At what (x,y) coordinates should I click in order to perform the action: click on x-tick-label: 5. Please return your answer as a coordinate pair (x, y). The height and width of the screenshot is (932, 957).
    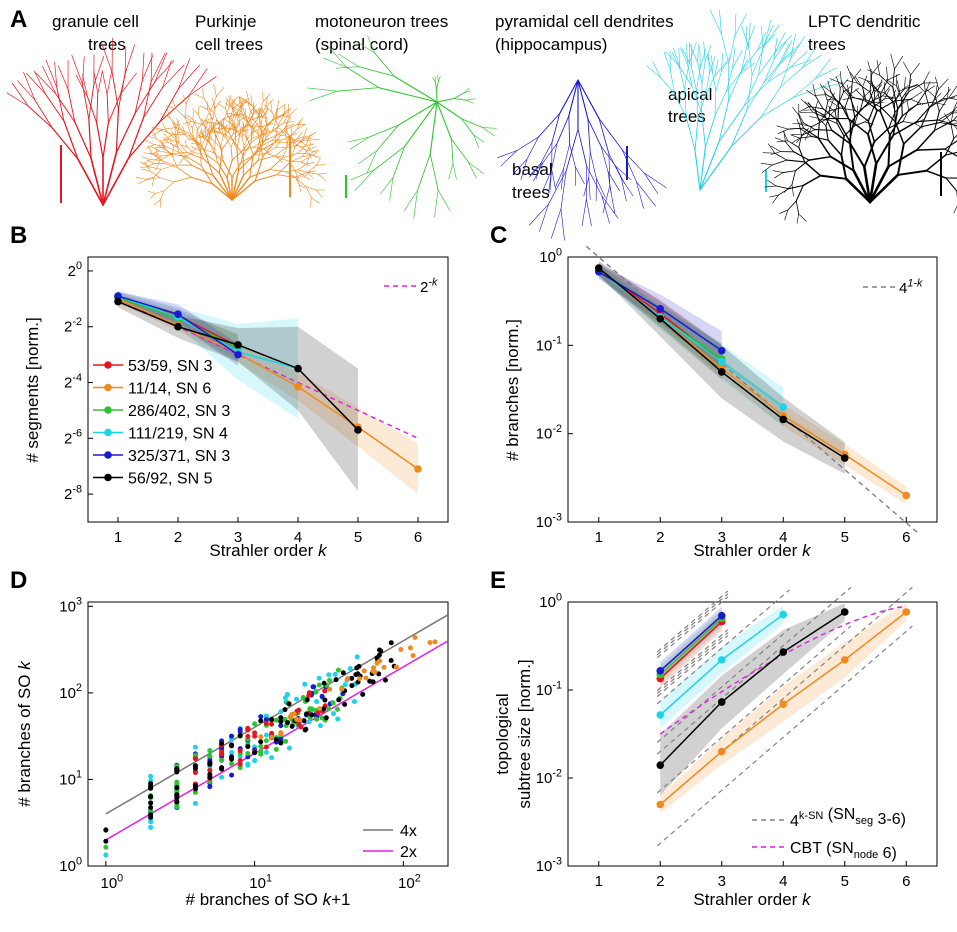
    Looking at the image, I should click on (358, 537).